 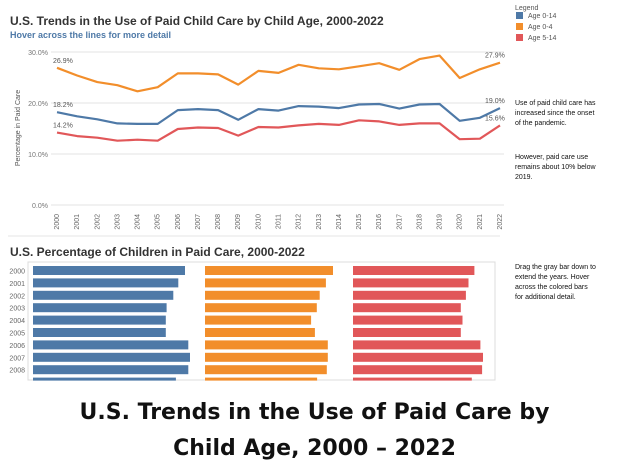 What do you see at coordinates (314, 448) in the screenshot?
I see `caption-line-2: Child Age, 2000 – 2022` at bounding box center [314, 448].